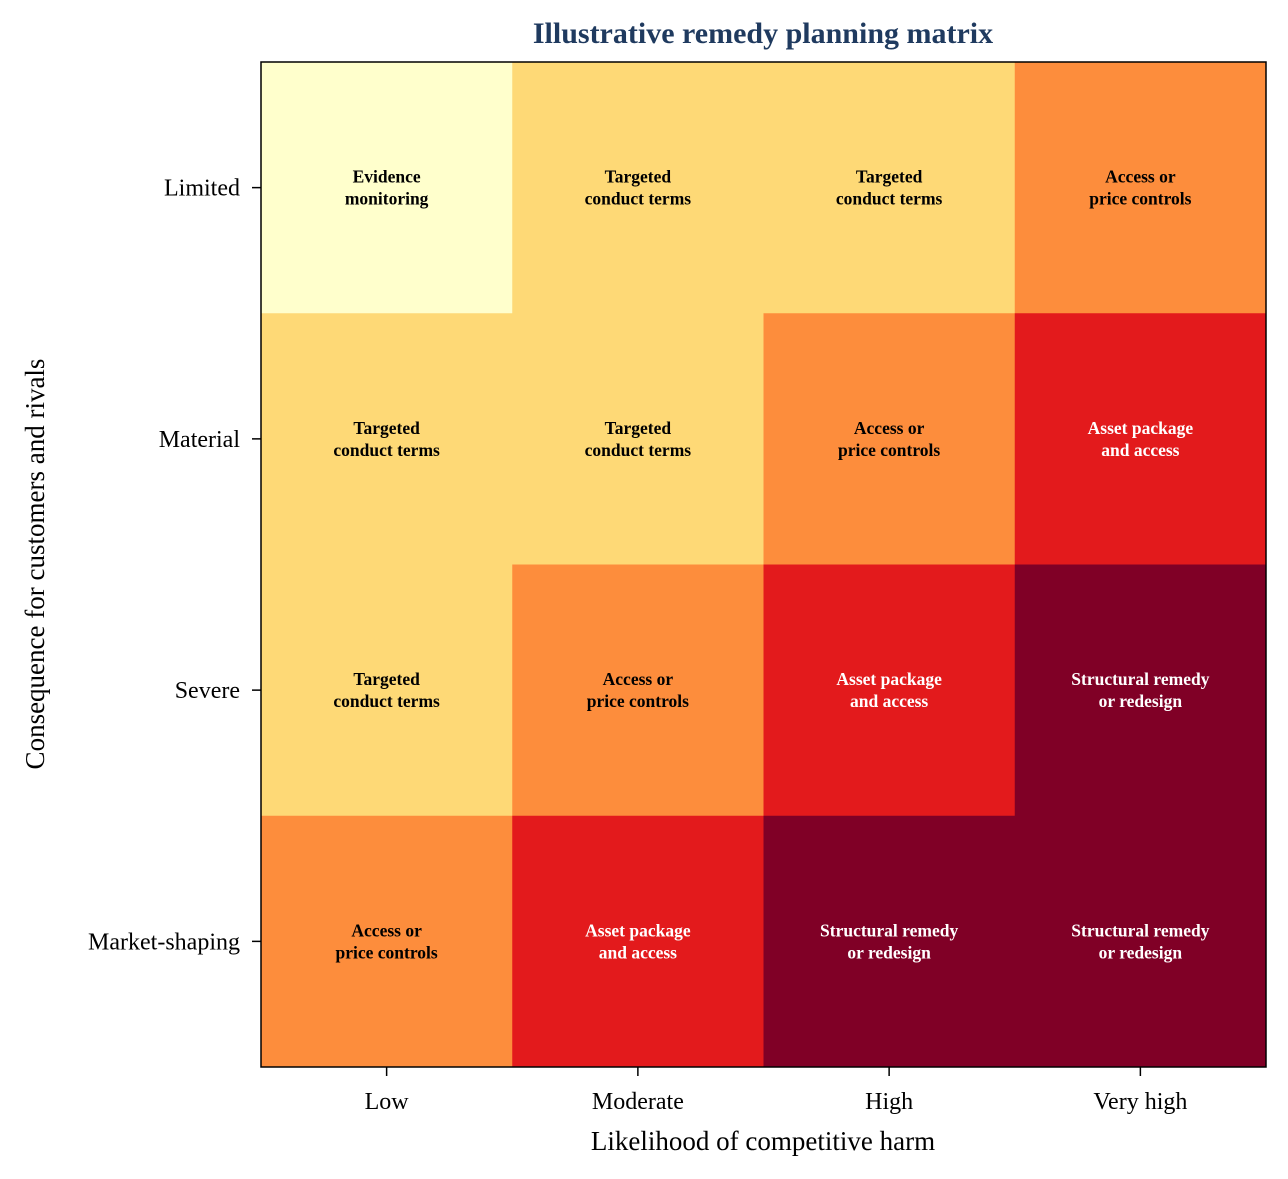 Image resolution: width=1288 pixels, height=1179 pixels. I want to click on y-tick-label: Severe, so click(207, 691).